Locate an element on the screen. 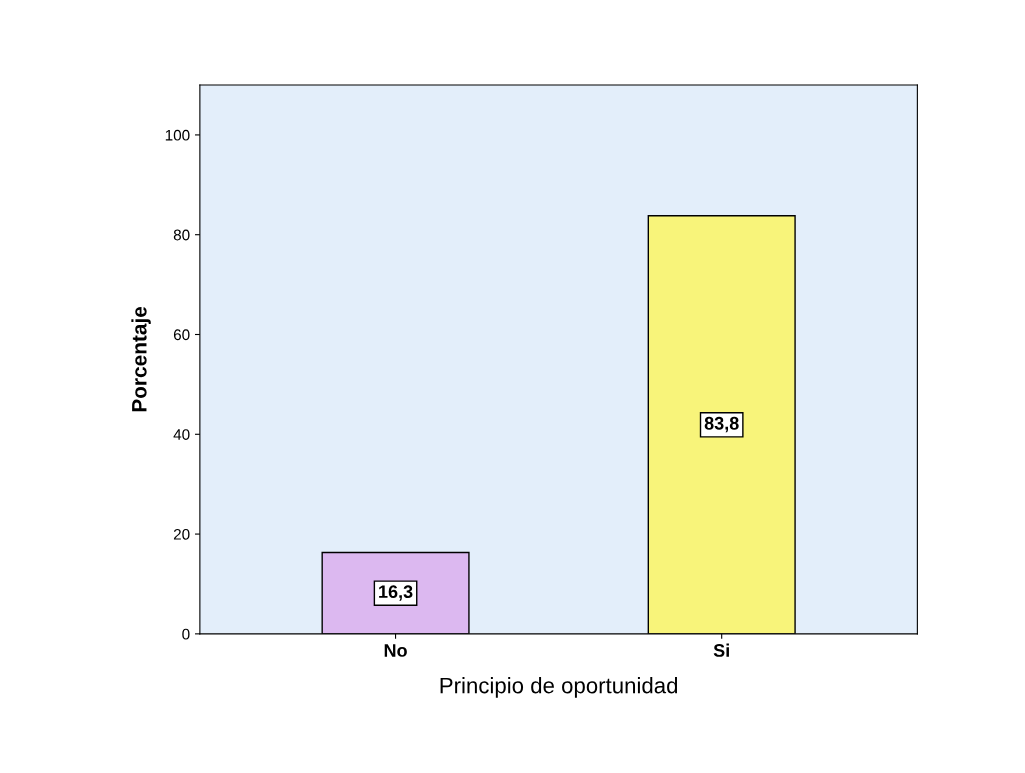 This screenshot has height=773, width=1025. data-label: 16,3 is located at coordinates (396, 593).